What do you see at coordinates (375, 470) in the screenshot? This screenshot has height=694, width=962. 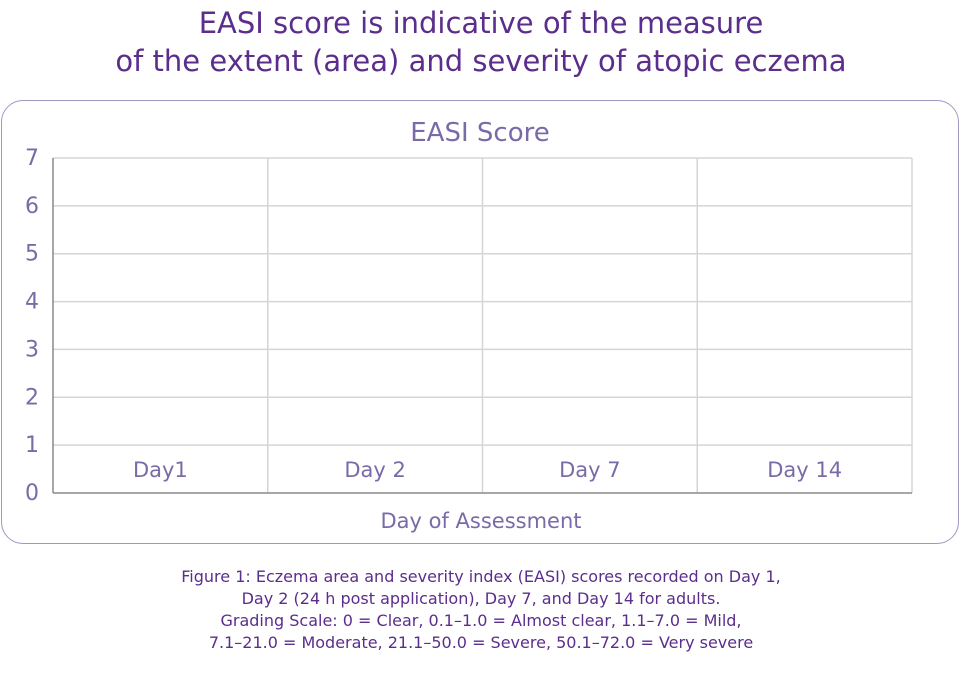 I see `x-tick-label: Day 2` at bounding box center [375, 470].